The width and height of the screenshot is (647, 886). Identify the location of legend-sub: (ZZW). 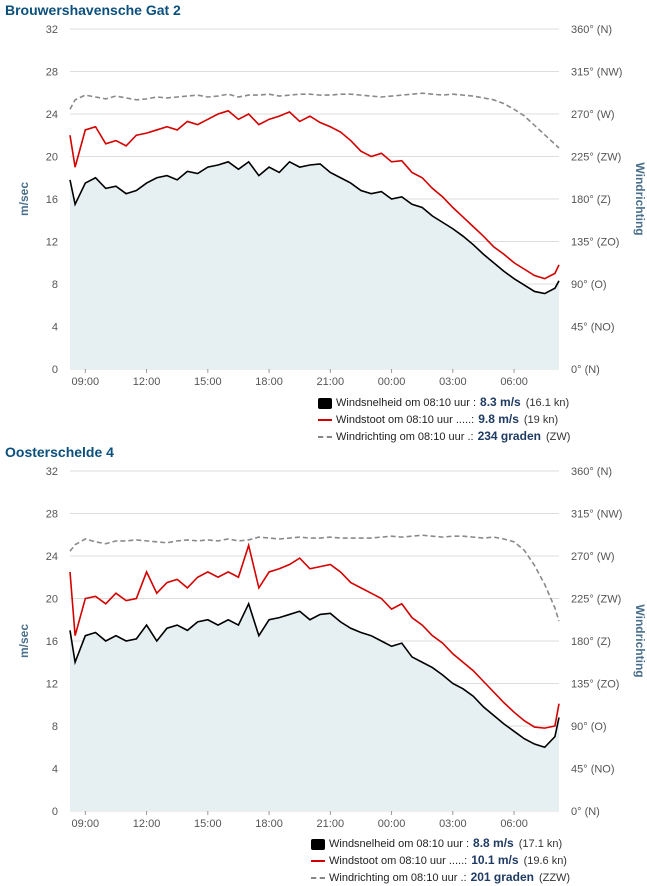
(554, 878).